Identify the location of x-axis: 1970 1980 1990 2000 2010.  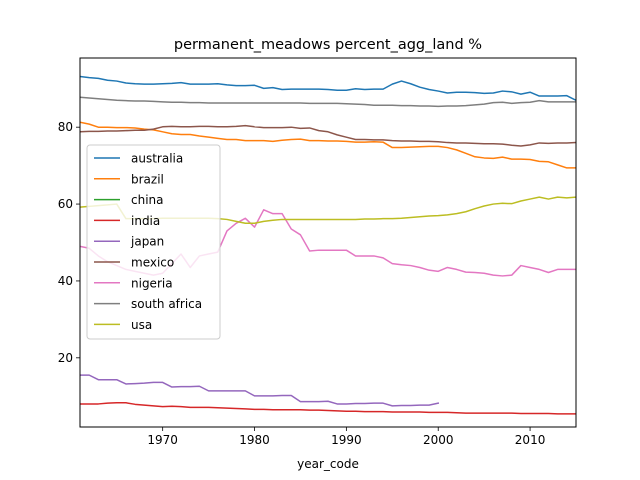
(346, 437).